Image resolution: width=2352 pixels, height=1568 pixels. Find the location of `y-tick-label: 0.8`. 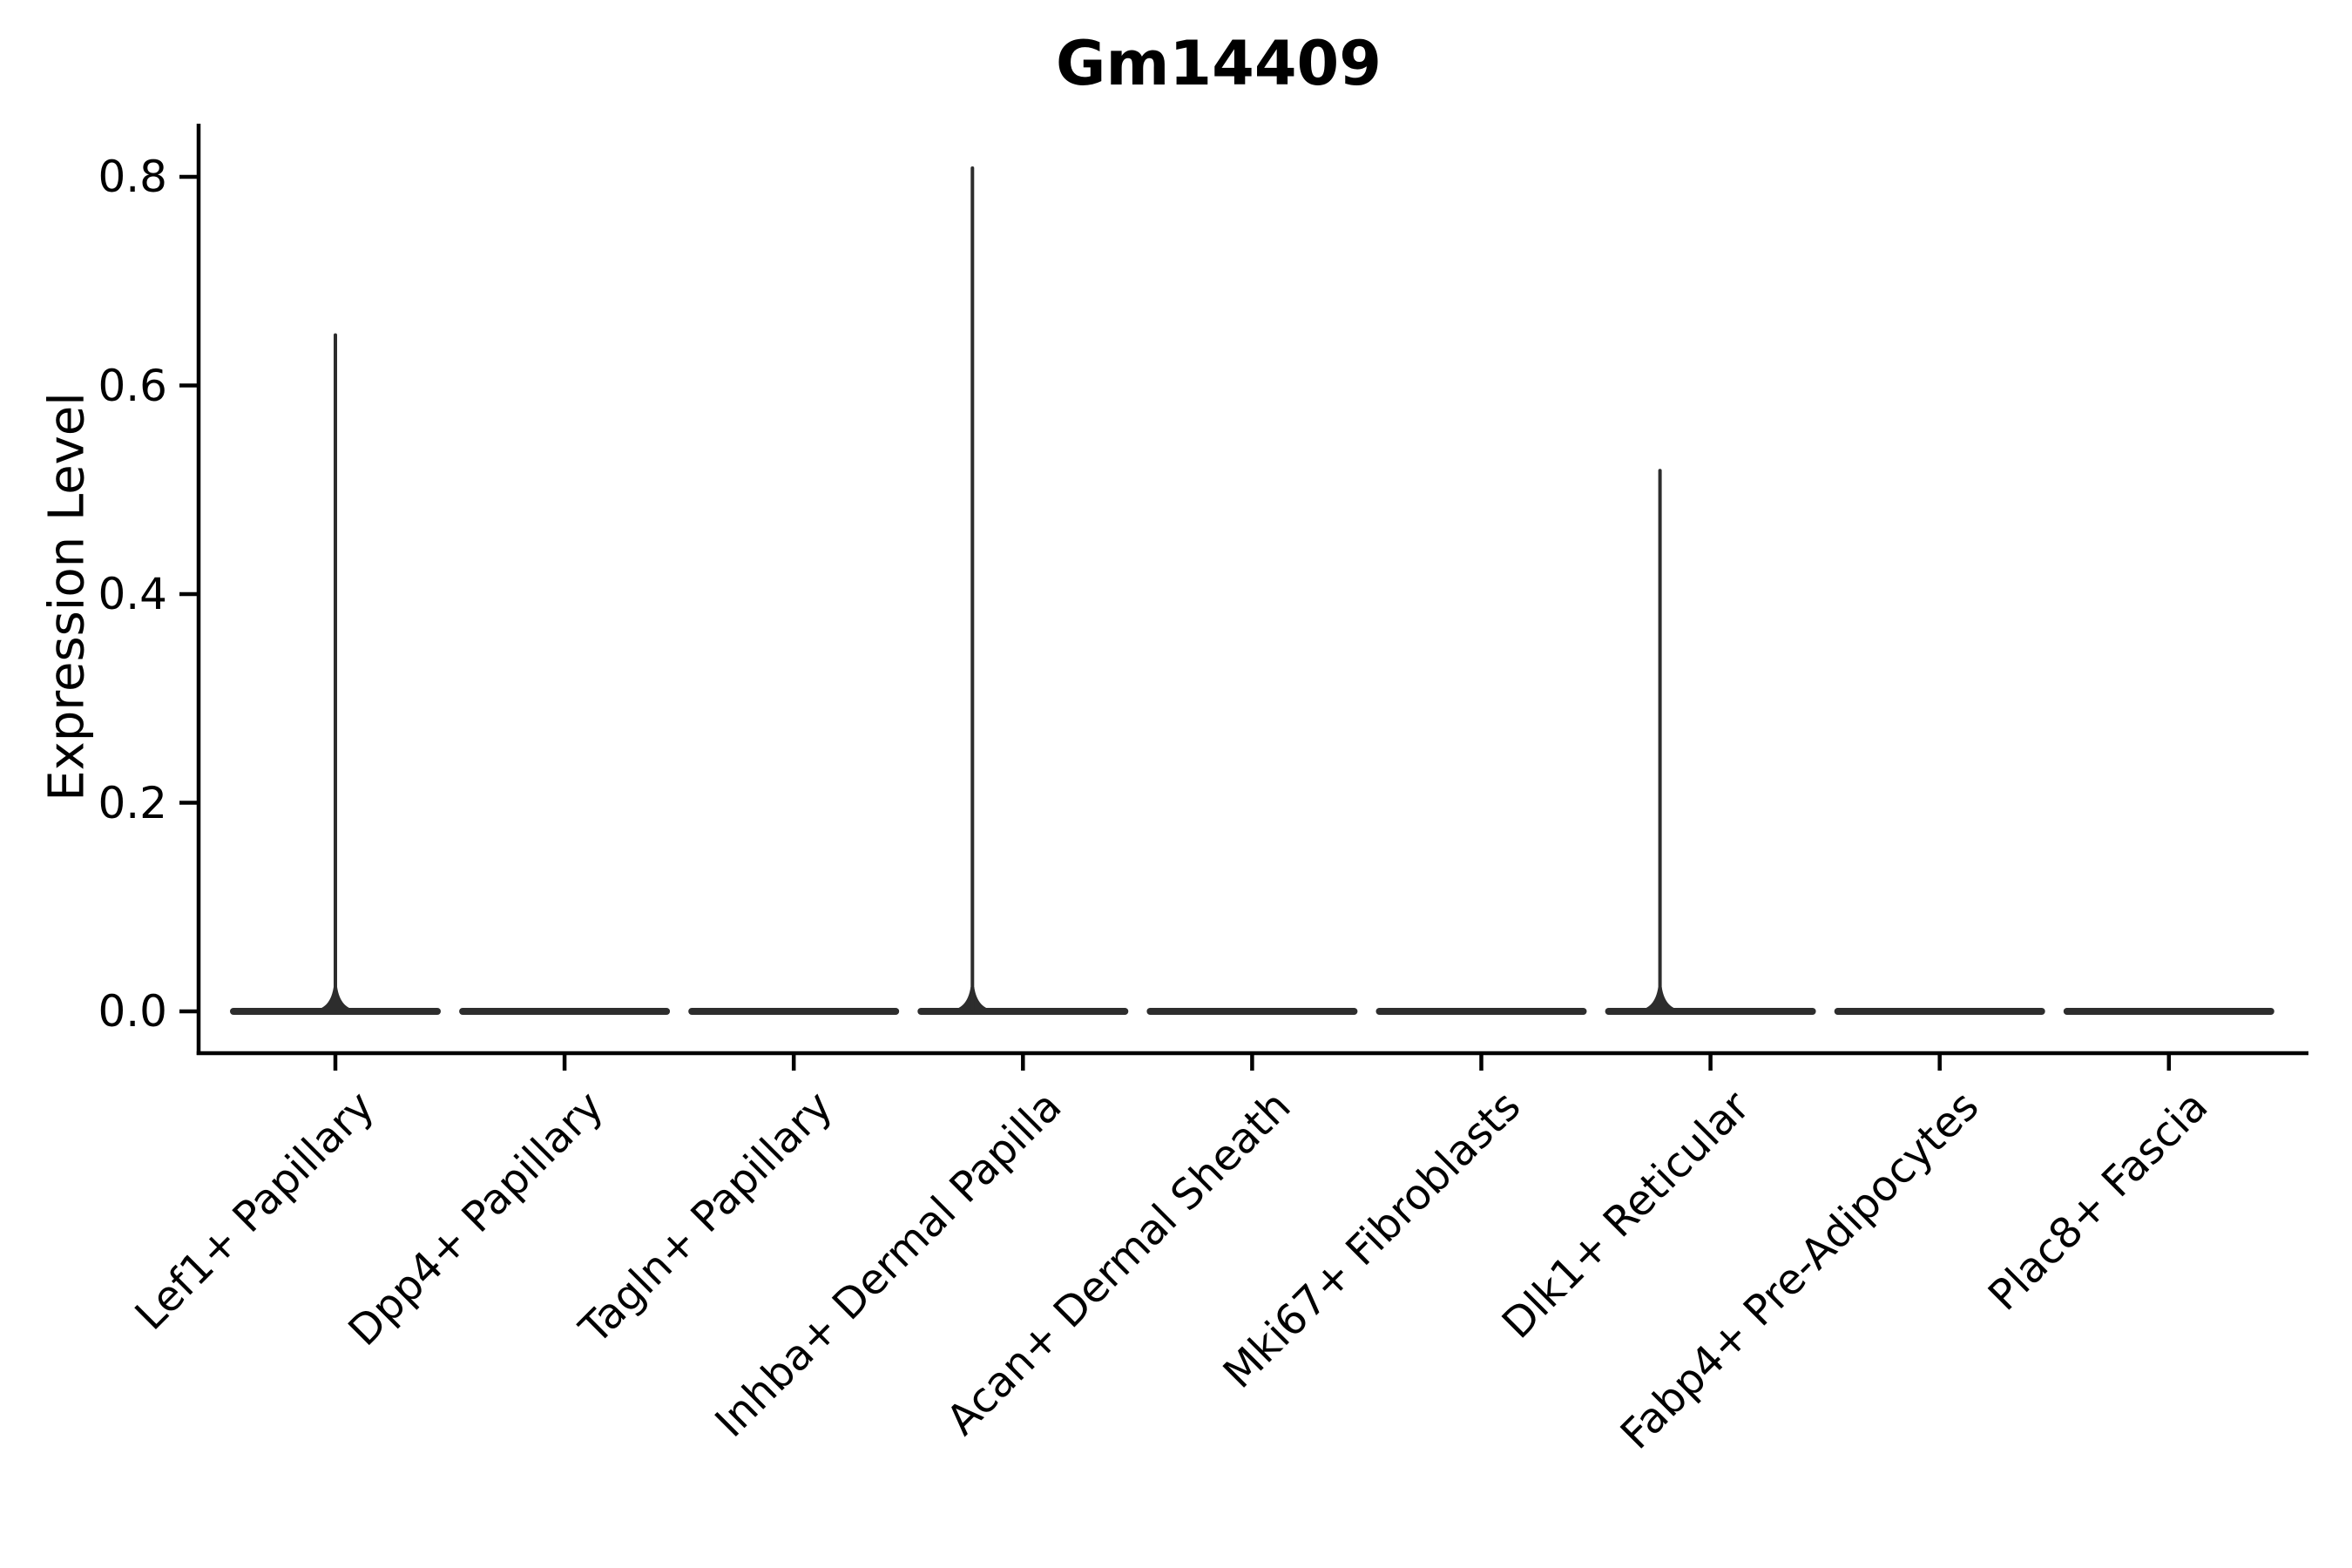

y-tick-label: 0.8 is located at coordinates (132, 177).